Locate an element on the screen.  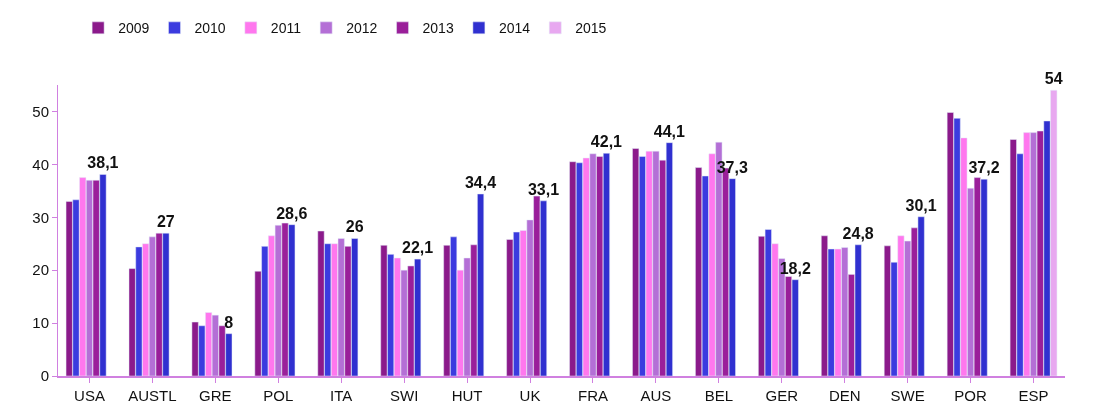
data-label: 27 is located at coordinates (165, 222).